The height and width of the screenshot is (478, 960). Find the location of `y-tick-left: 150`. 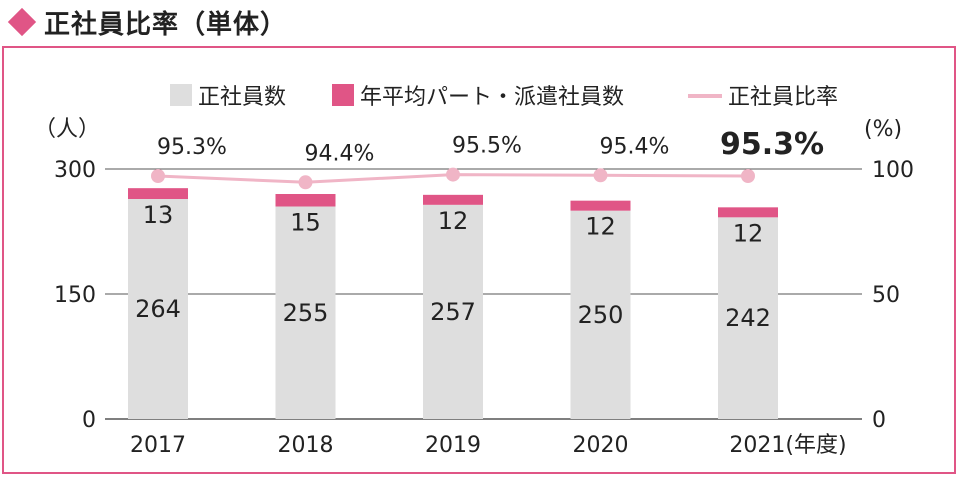

y-tick-left: 150 is located at coordinates (75, 295).